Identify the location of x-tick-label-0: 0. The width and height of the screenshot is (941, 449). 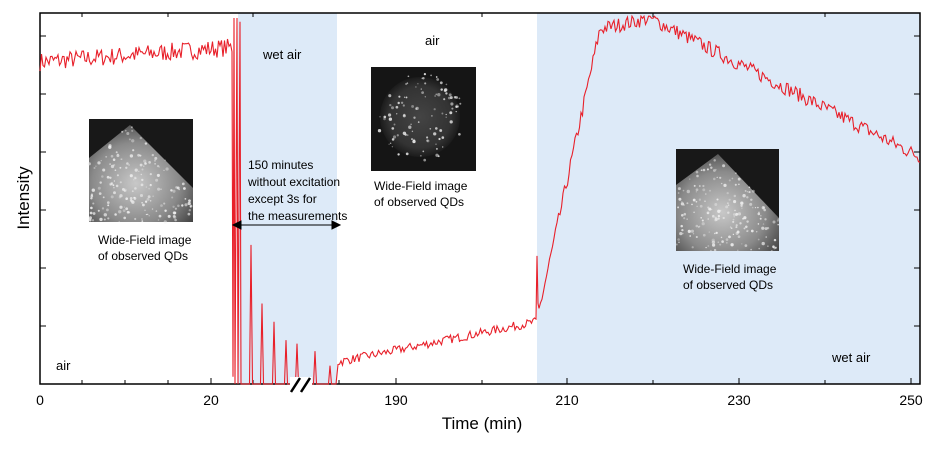
(40, 400).